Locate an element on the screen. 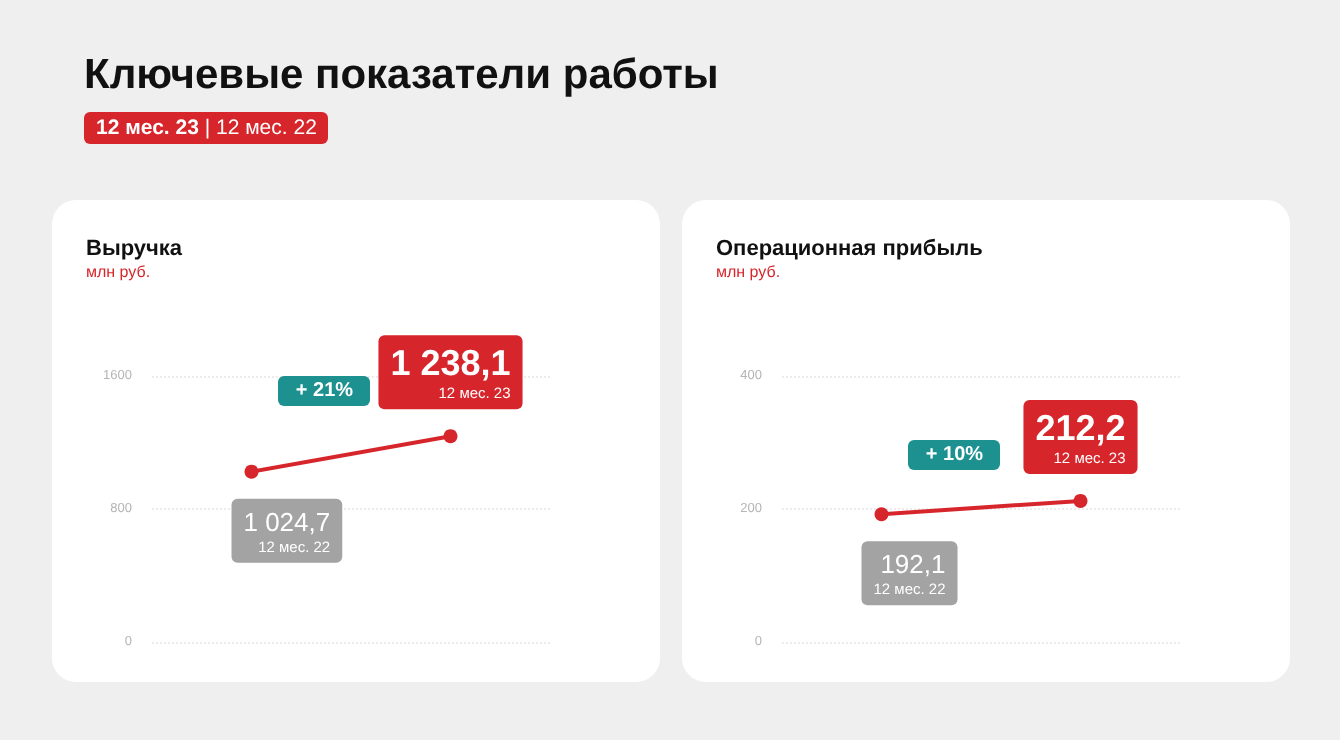 The width and height of the screenshot is (1340, 740). annotation: + 21% is located at coordinates (324, 391).